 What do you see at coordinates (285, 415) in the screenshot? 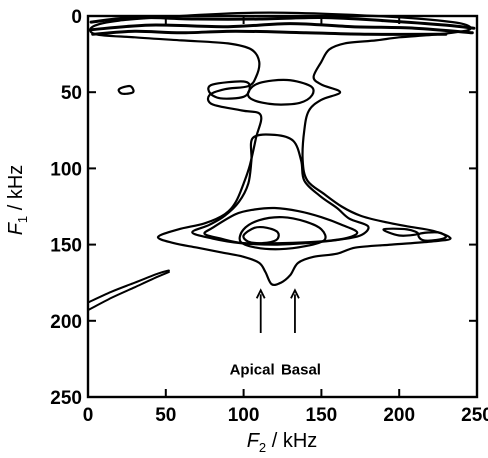
I see `x-tick-labels: 0 50 100 150 200 250` at bounding box center [285, 415].